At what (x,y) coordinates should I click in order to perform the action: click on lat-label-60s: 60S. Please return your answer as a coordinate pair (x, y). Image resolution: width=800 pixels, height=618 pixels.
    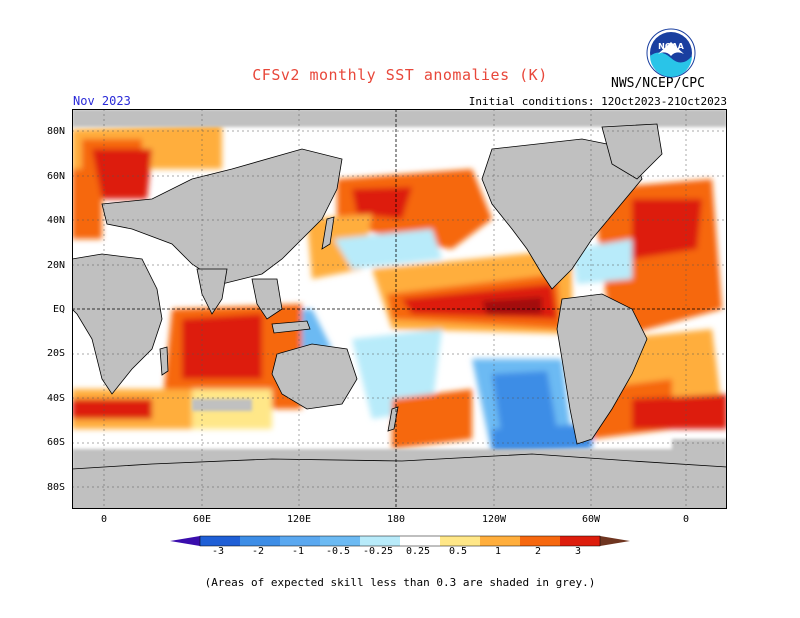
    Looking at the image, I should click on (55, 442).